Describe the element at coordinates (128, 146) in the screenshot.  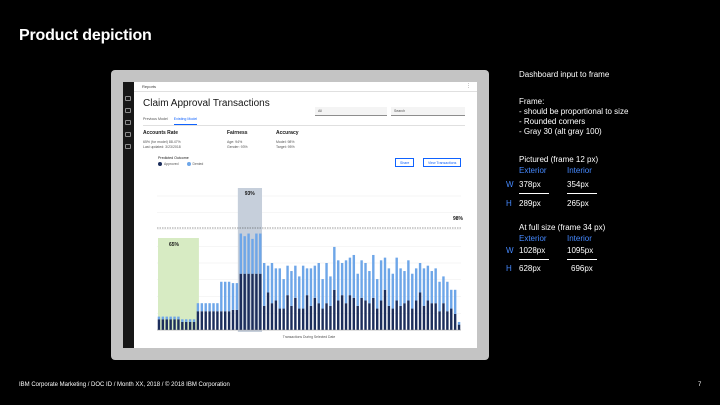
I see `nav-settings-icon` at that location.